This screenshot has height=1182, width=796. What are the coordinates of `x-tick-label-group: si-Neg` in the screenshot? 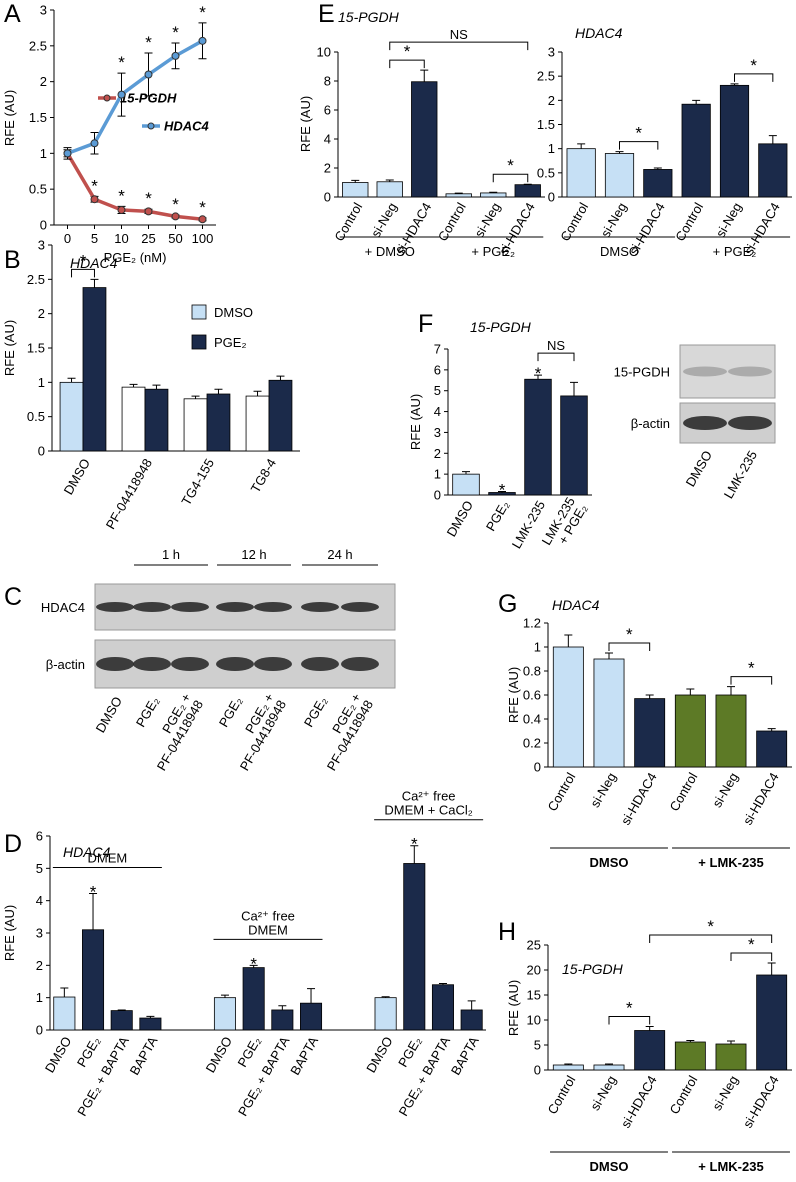 It's located at (603, 790).